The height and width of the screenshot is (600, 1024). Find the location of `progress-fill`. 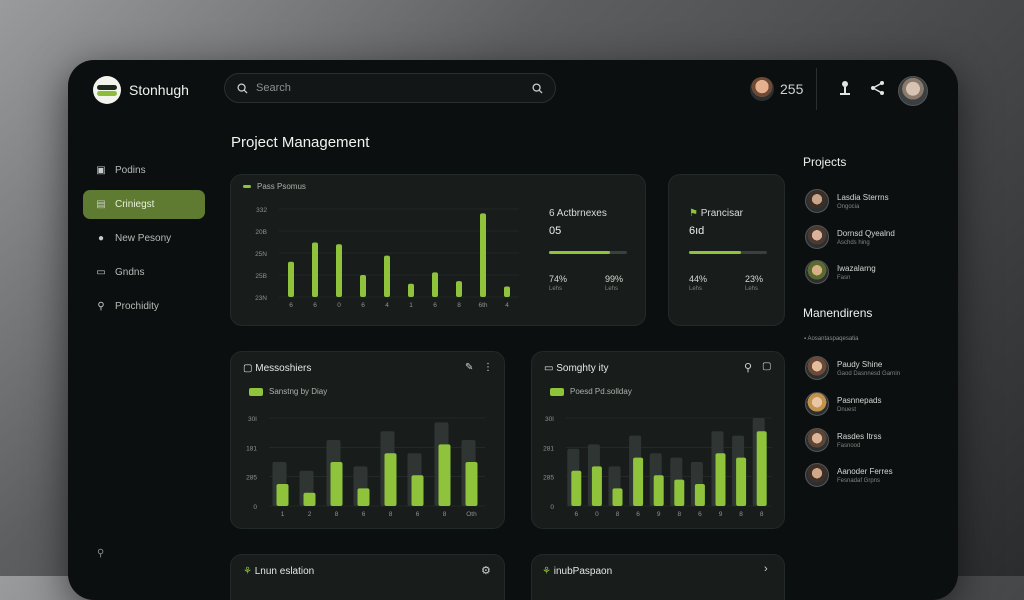

progress-fill is located at coordinates (715, 252).